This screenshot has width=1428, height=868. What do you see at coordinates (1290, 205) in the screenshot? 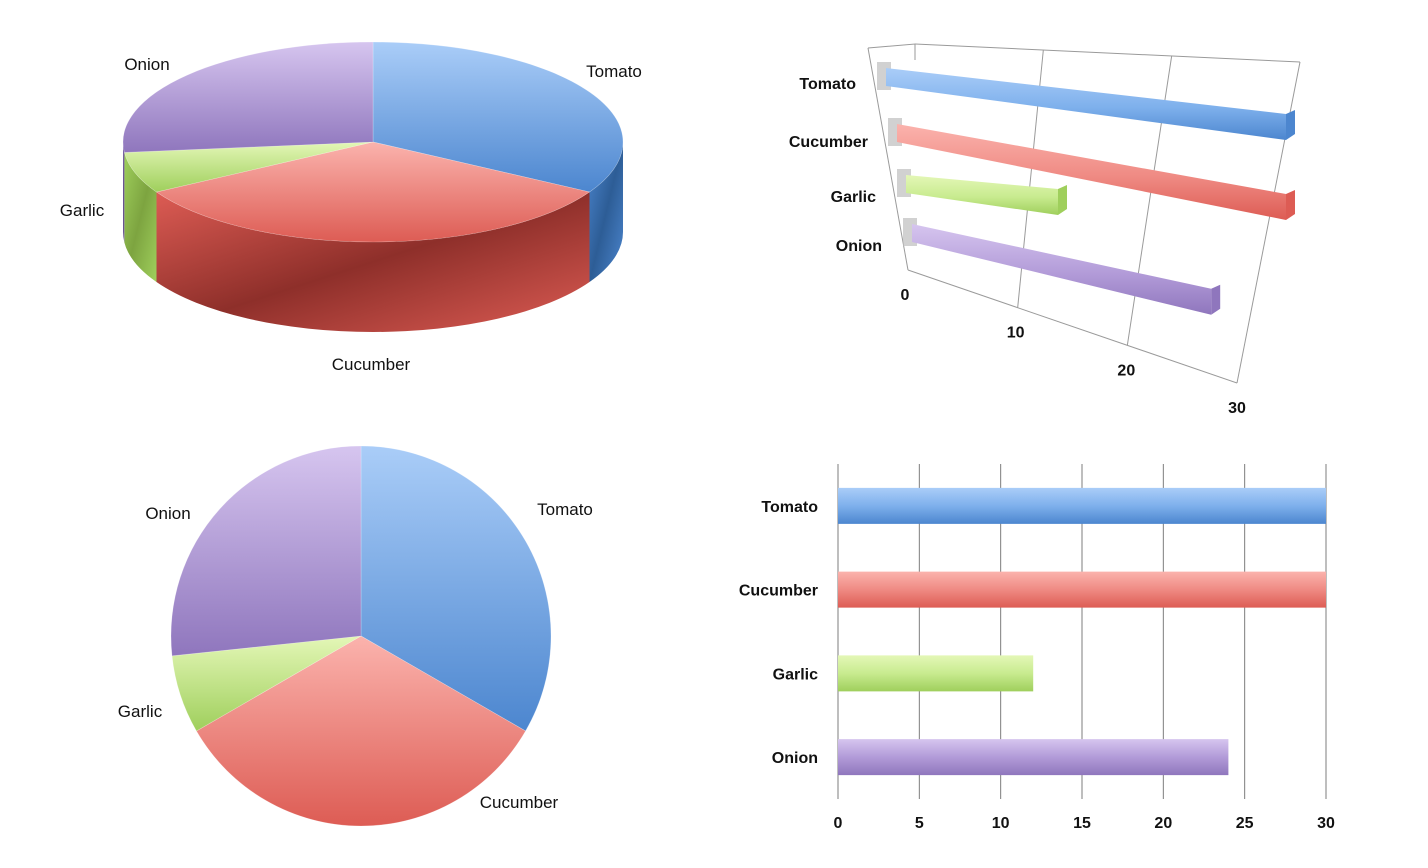
I see `bar-cap-cucumber` at bounding box center [1290, 205].